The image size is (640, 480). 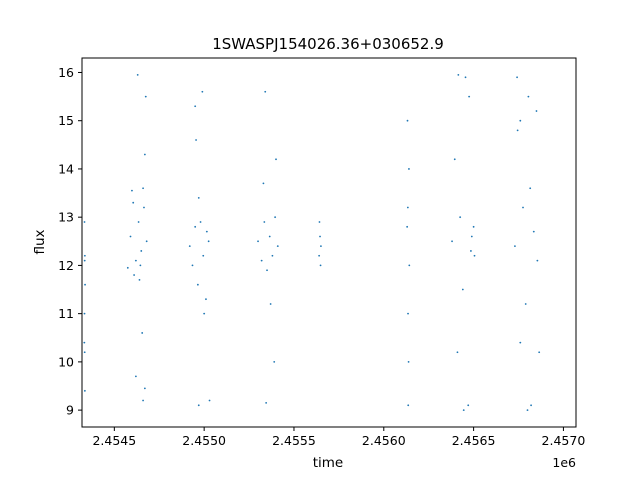 I want to click on y-tick-label: 14, so click(x=66, y=168).